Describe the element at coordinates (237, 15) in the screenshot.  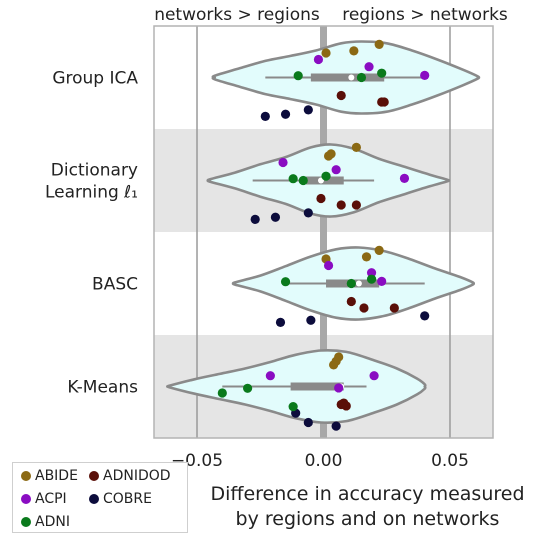
I see `top-label-left: networks > regions` at that location.